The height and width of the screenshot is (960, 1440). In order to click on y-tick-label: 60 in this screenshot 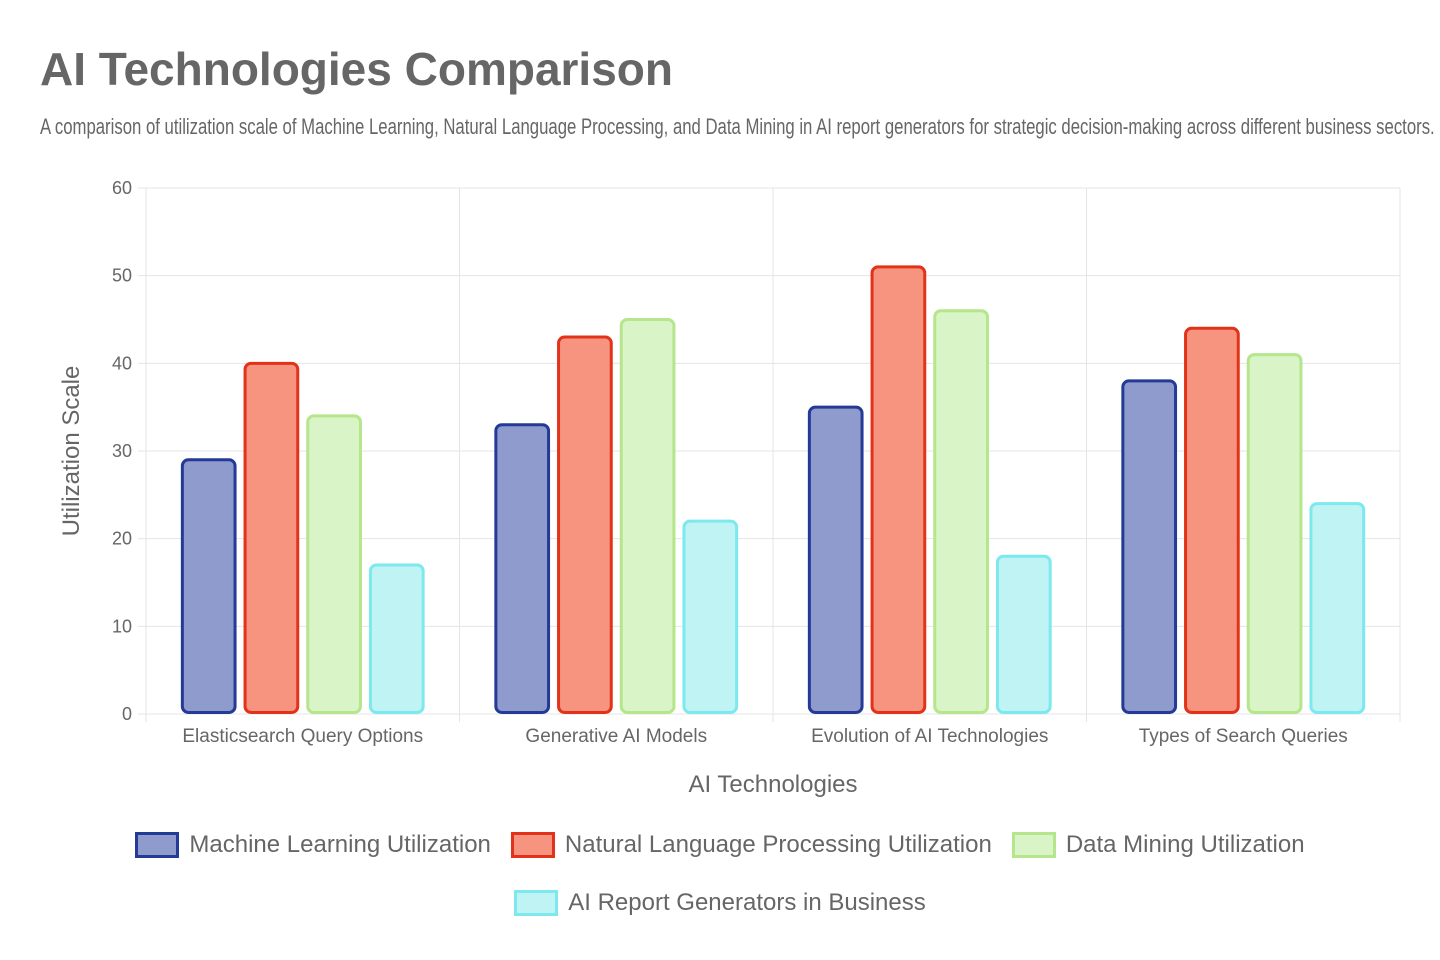, I will do `click(122, 188)`.